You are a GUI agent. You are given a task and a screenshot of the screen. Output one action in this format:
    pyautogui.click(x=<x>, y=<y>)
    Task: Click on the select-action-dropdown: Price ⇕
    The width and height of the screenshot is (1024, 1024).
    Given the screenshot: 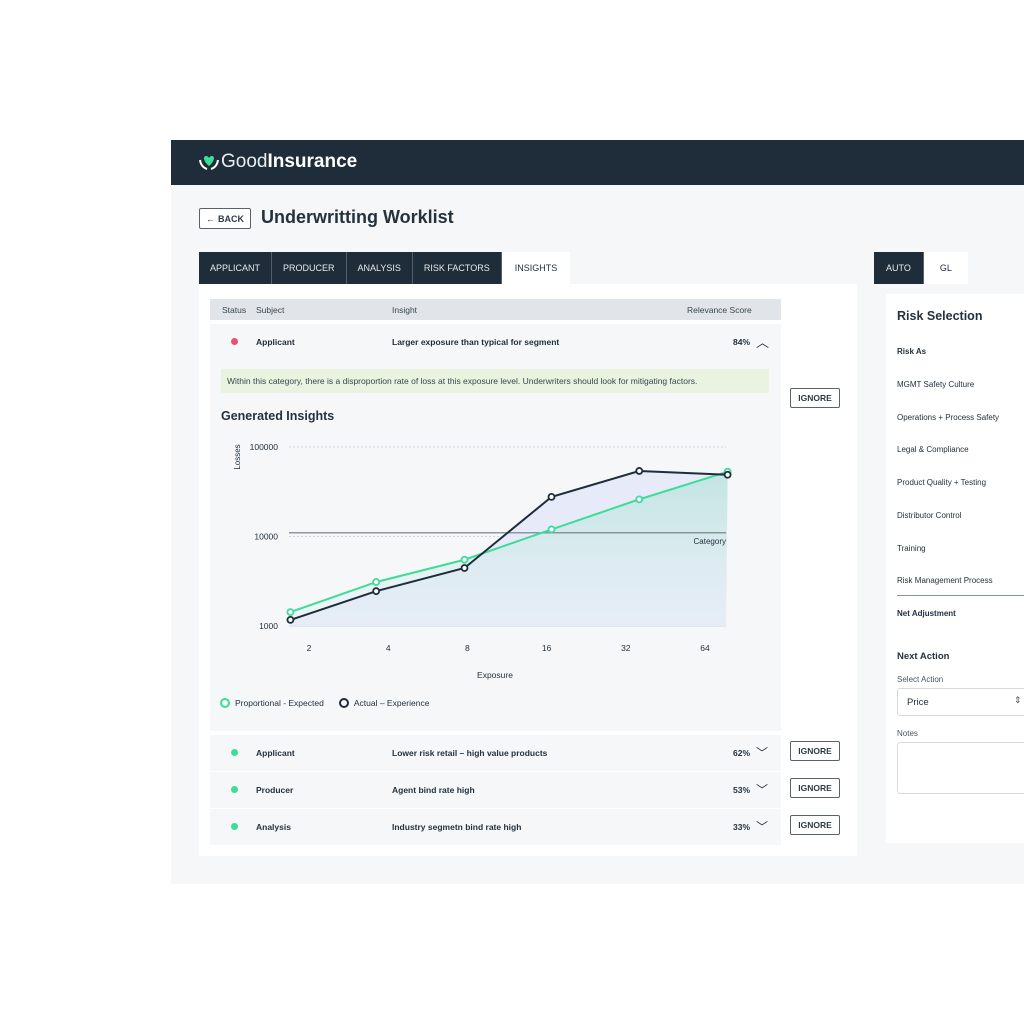 What is the action you would take?
    pyautogui.click(x=960, y=702)
    